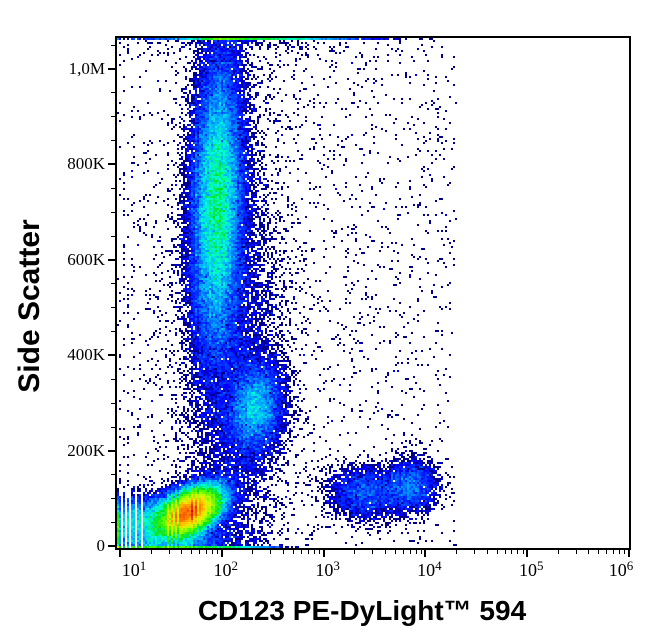 This screenshot has width=652, height=641. Describe the element at coordinates (86, 450) in the screenshot. I see `y-tick-label: 200K` at that location.